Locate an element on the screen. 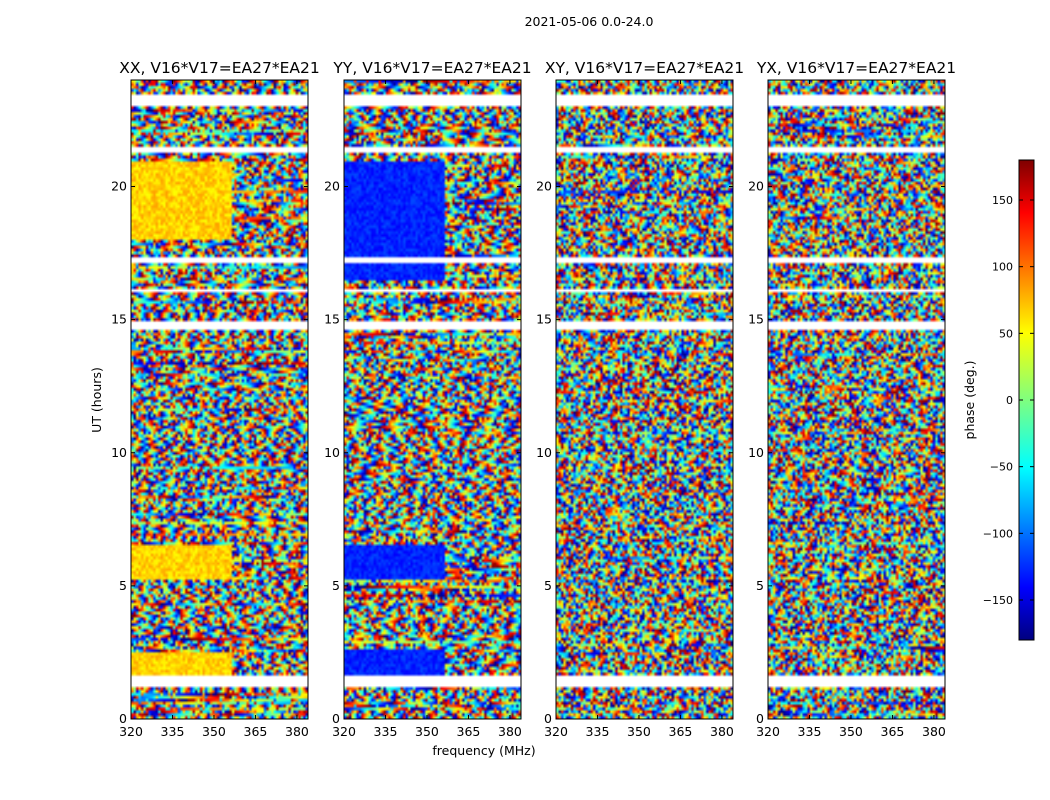 The width and height of the screenshot is (1050, 800). colorbar-tick-label: −150 is located at coordinates (998, 600).